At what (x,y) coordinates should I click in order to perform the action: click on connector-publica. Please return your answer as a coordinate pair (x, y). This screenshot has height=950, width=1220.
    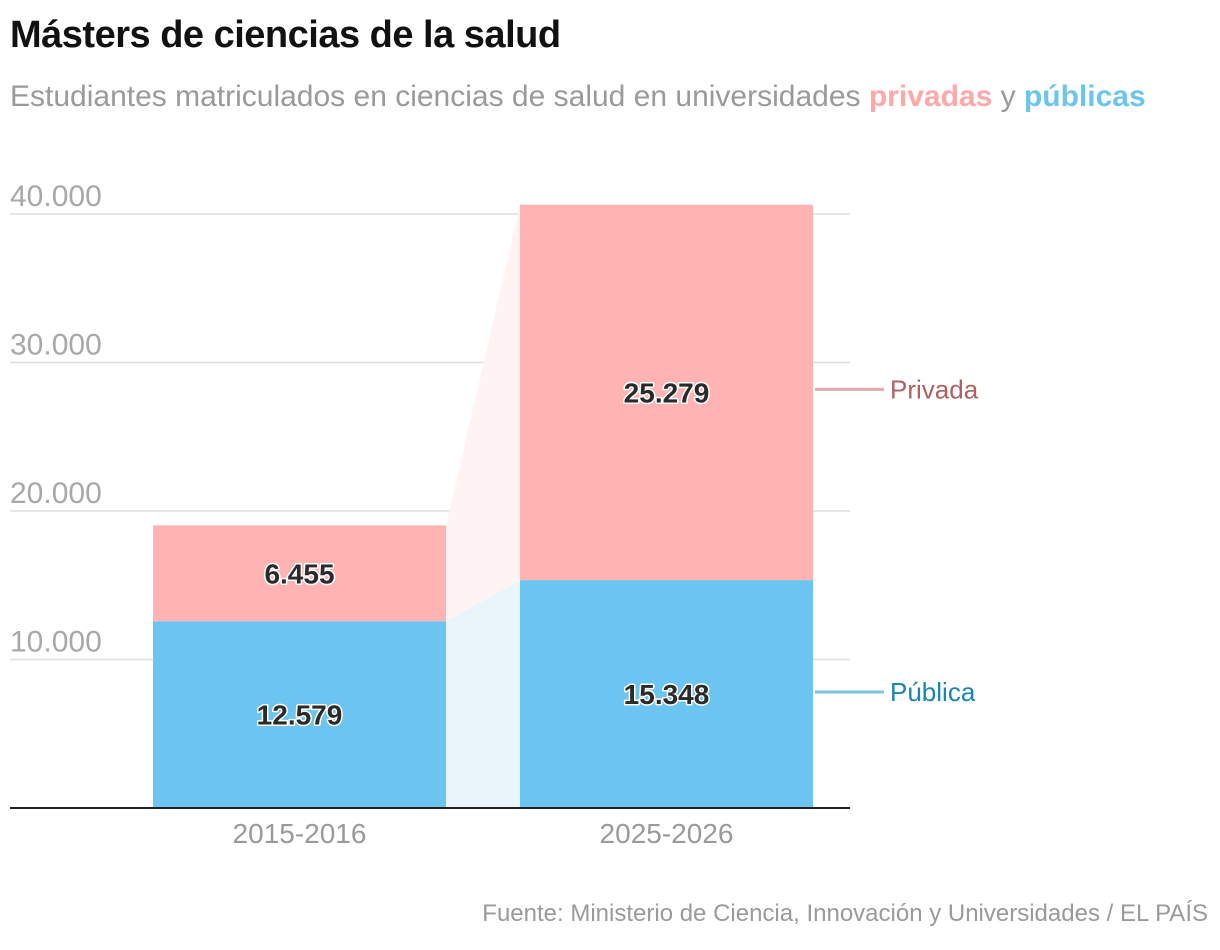
    Looking at the image, I should click on (483, 694).